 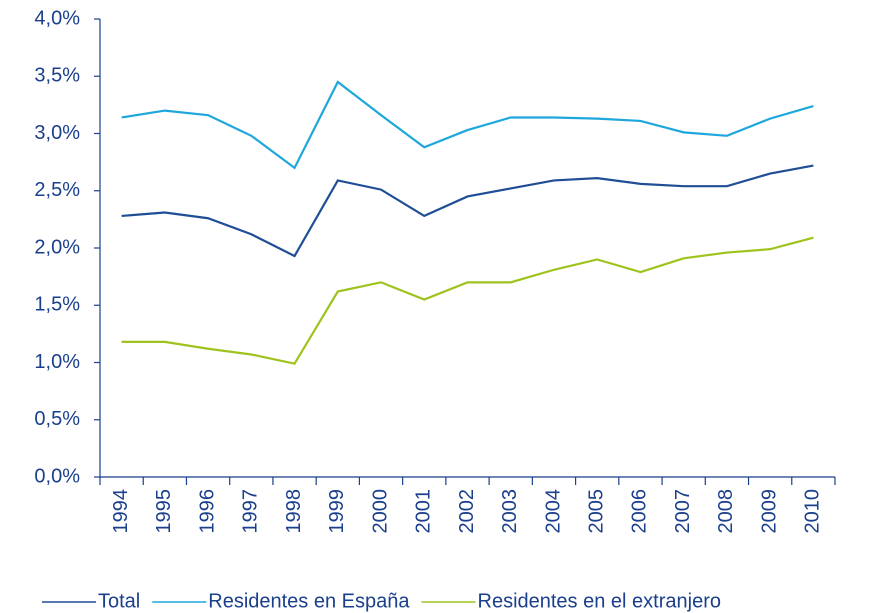 I want to click on x-tick-label: 1999, so click(x=337, y=511).